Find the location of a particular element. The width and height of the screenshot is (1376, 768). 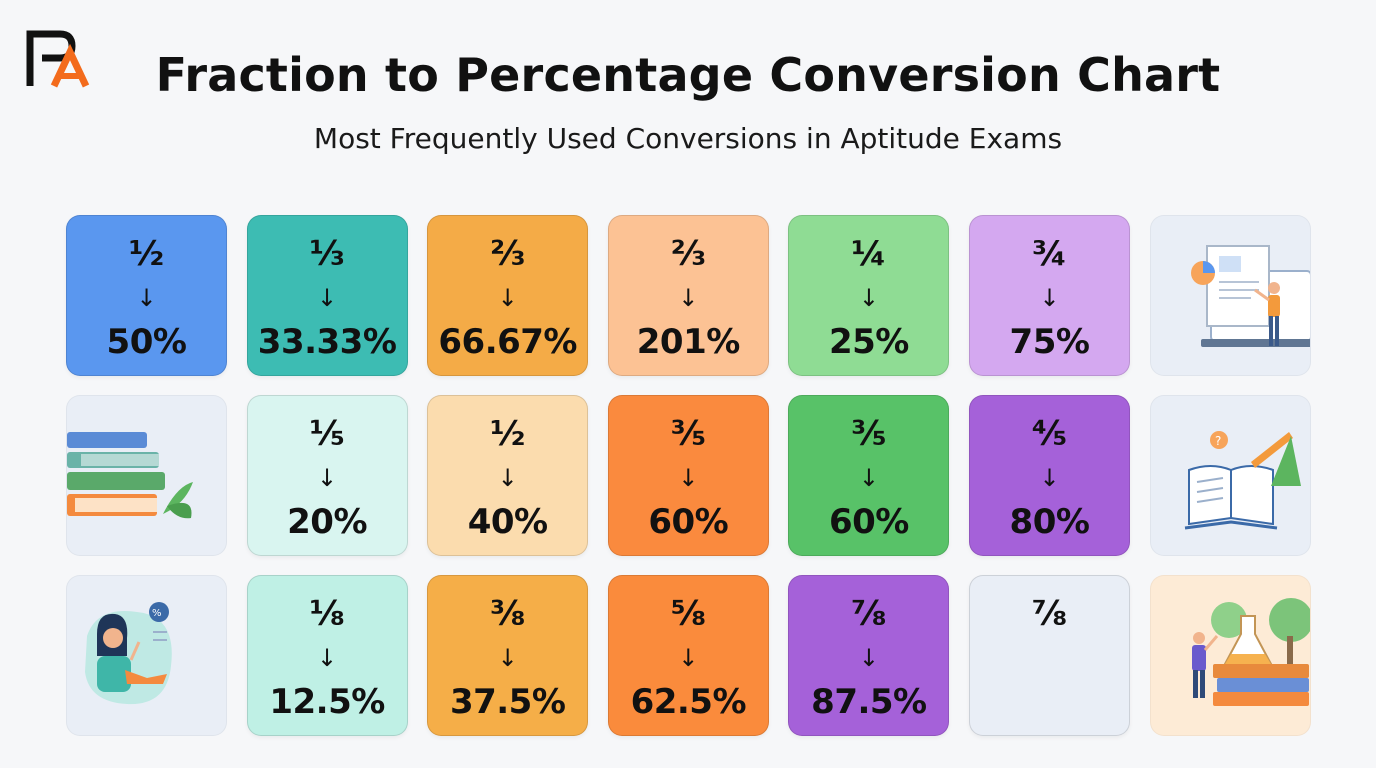

brand-logo-icon is located at coordinates (58, 59).